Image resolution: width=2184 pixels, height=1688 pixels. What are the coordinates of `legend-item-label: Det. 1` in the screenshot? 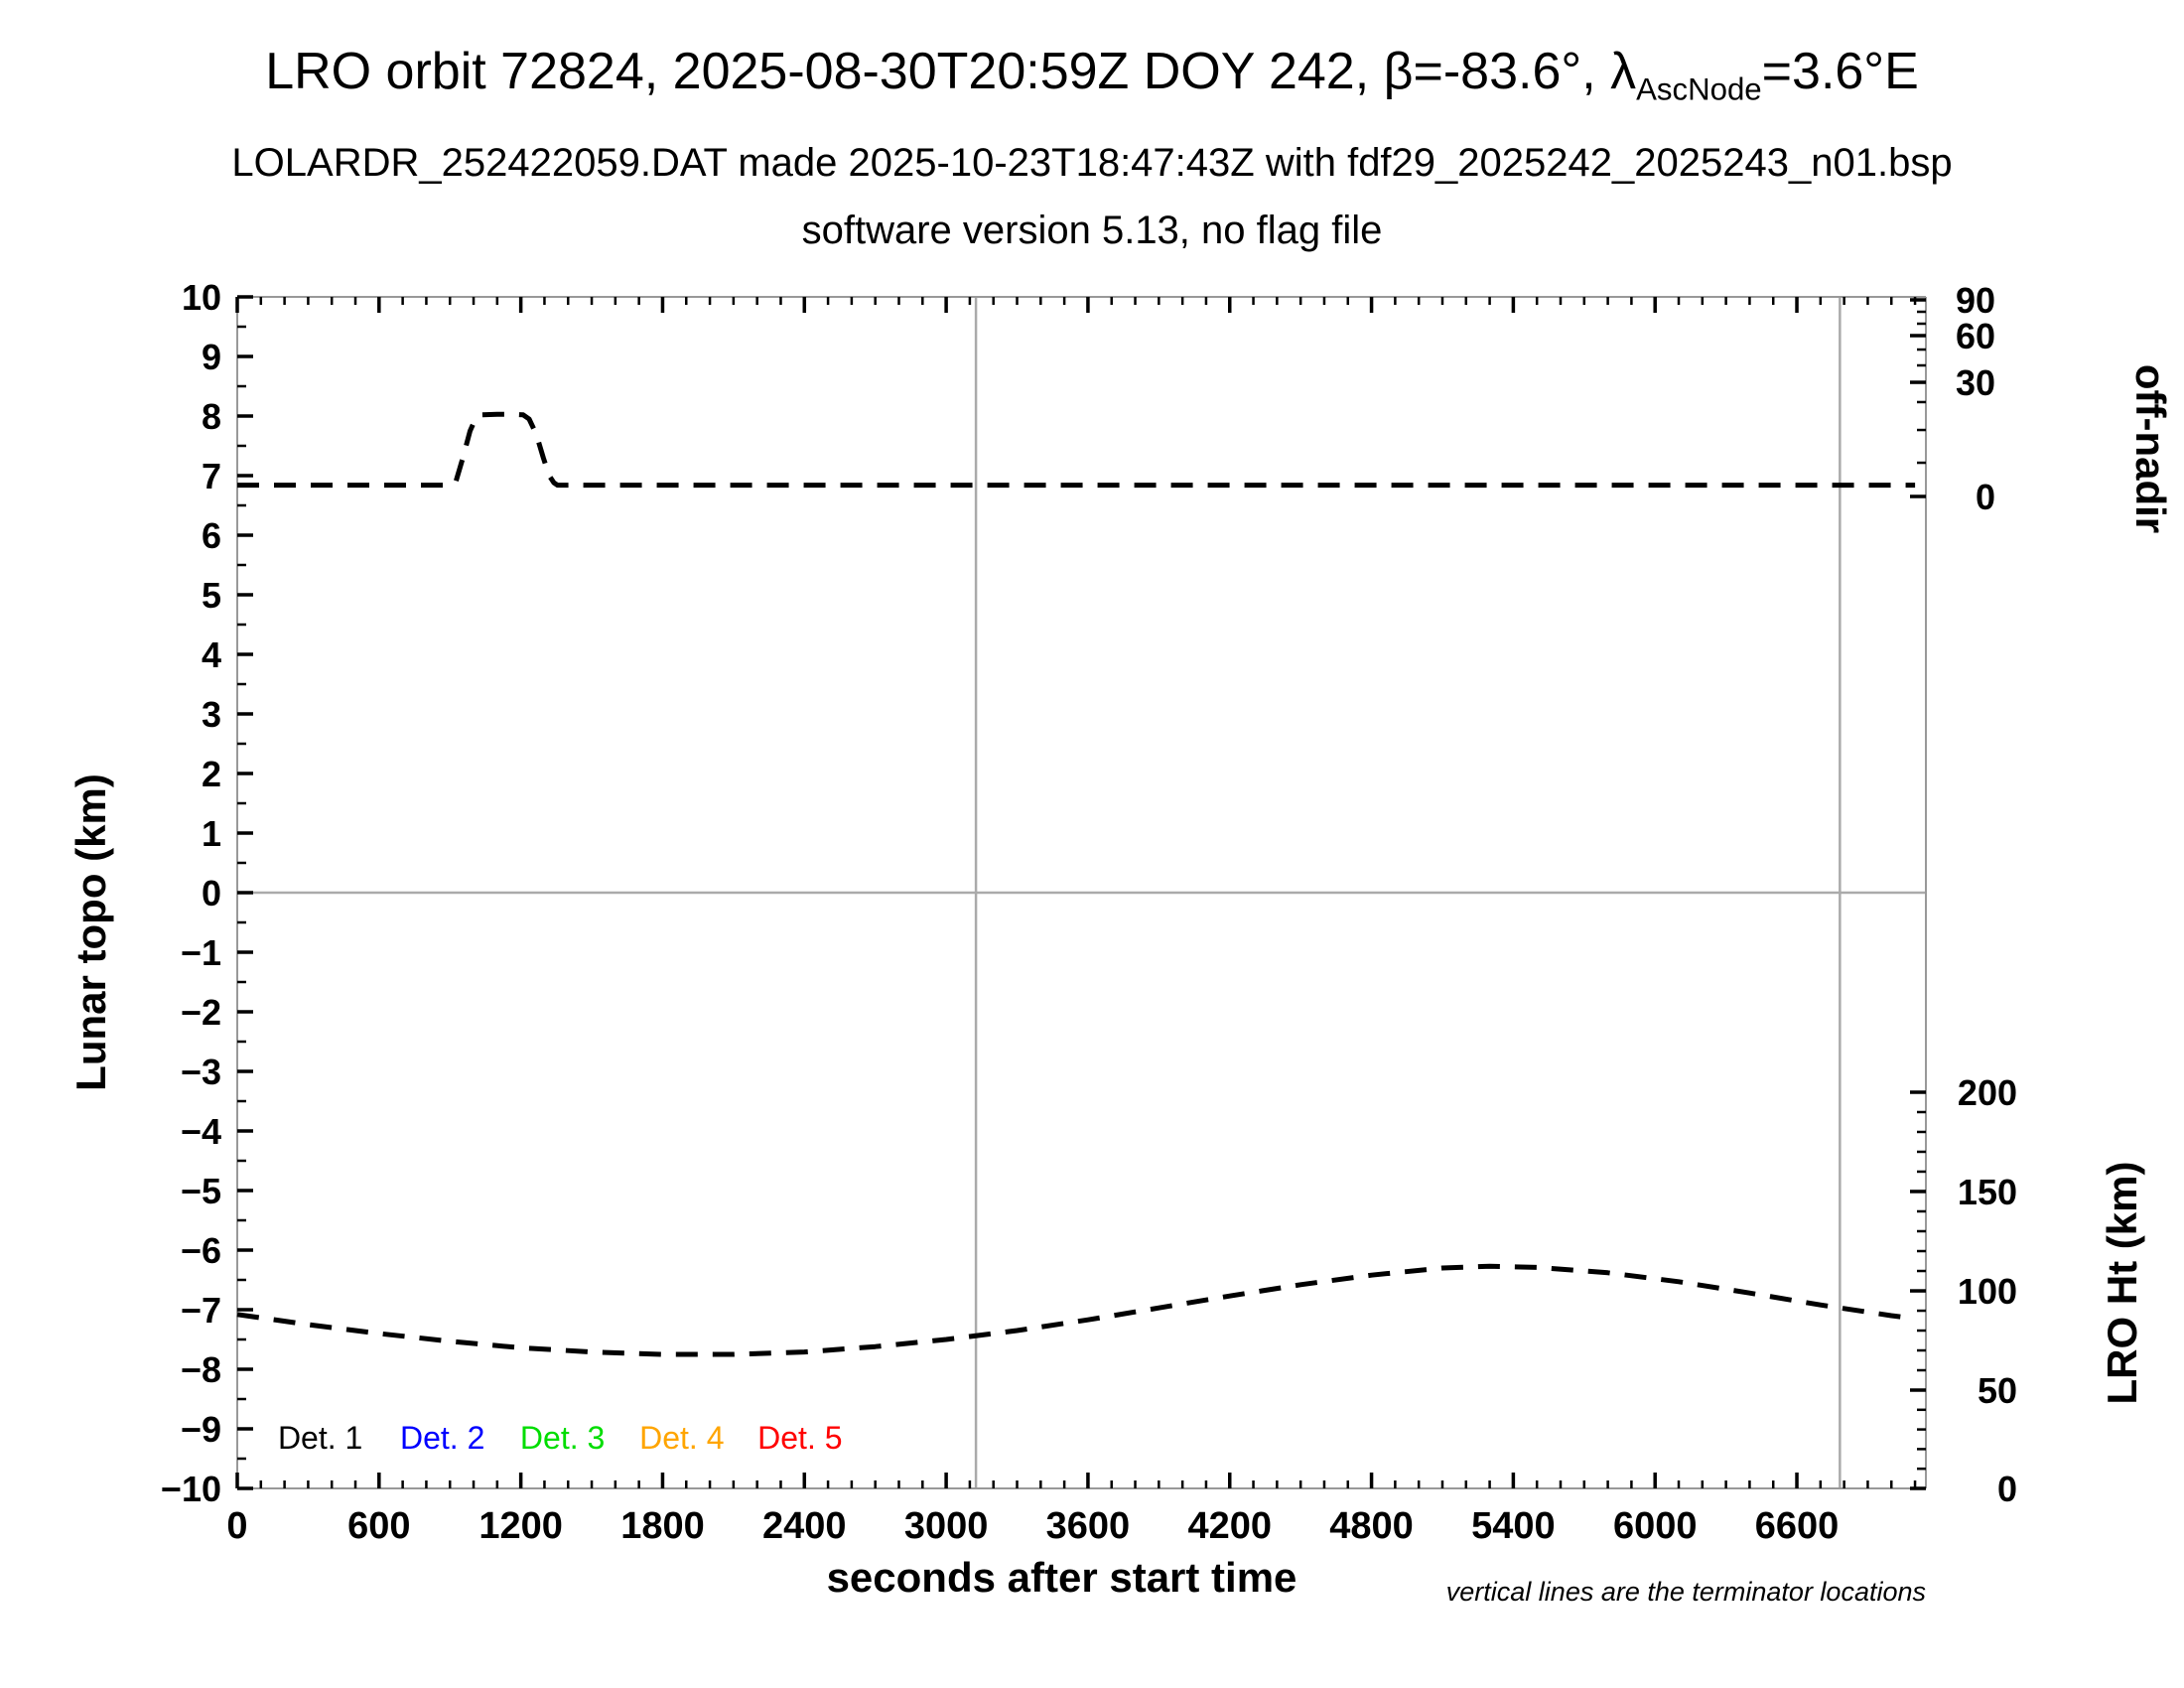 It's located at (320, 1438).